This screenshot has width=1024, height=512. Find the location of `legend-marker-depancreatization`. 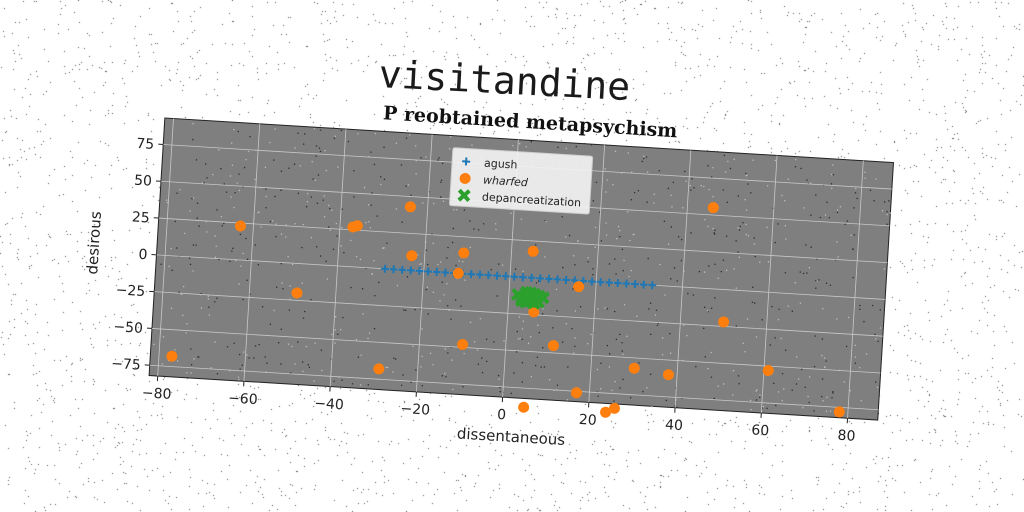

legend-marker-depancreatization is located at coordinates (464, 195).